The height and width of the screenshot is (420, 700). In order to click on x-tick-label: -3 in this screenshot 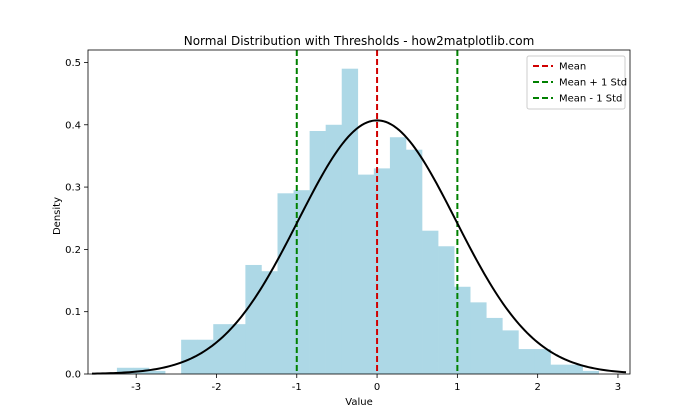, I will do `click(136, 387)`.